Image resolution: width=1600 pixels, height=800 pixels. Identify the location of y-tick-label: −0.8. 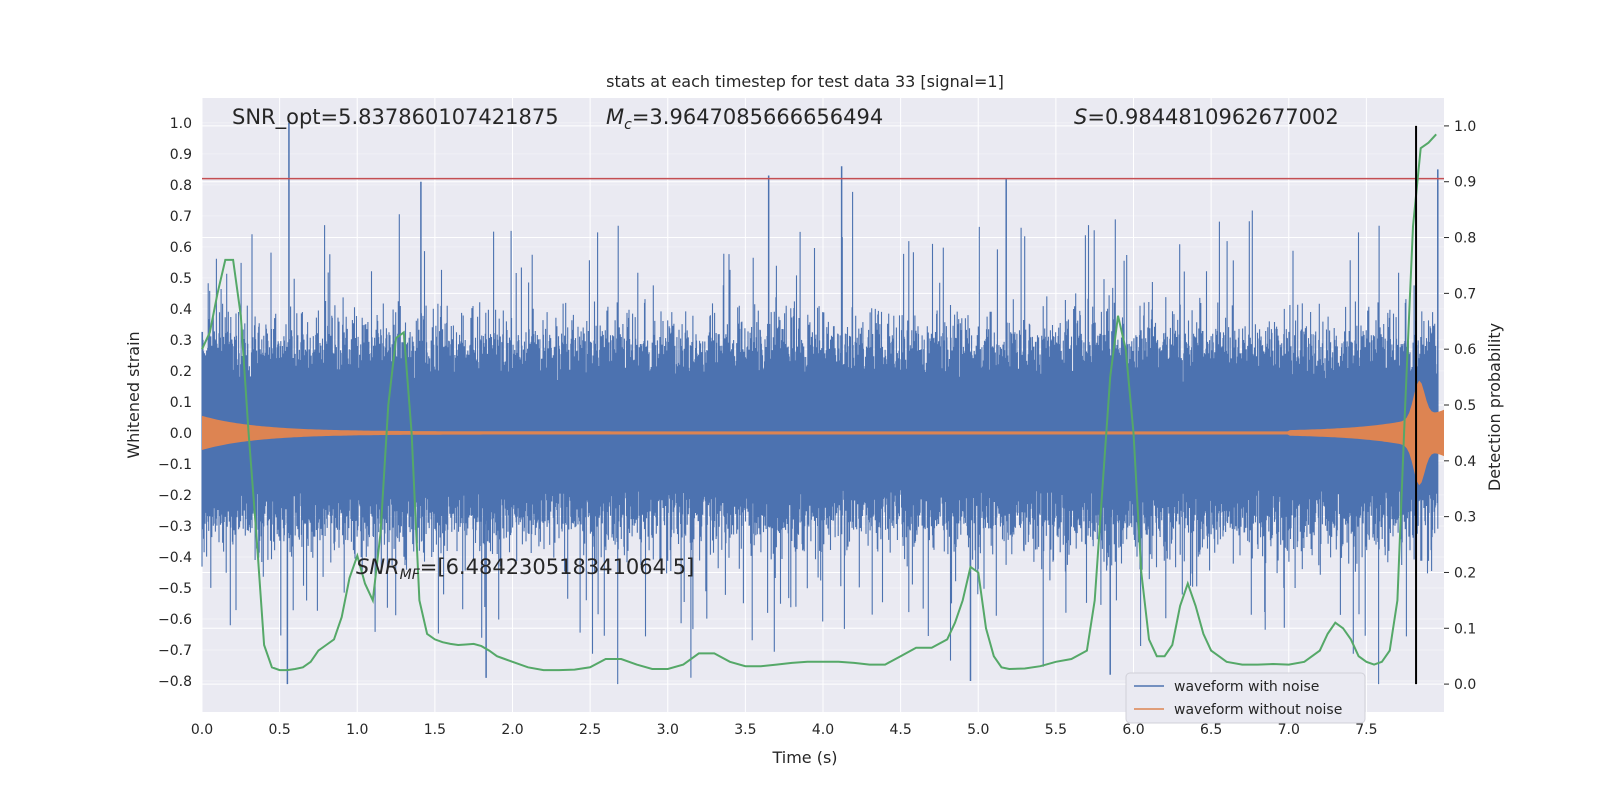
(175, 682).